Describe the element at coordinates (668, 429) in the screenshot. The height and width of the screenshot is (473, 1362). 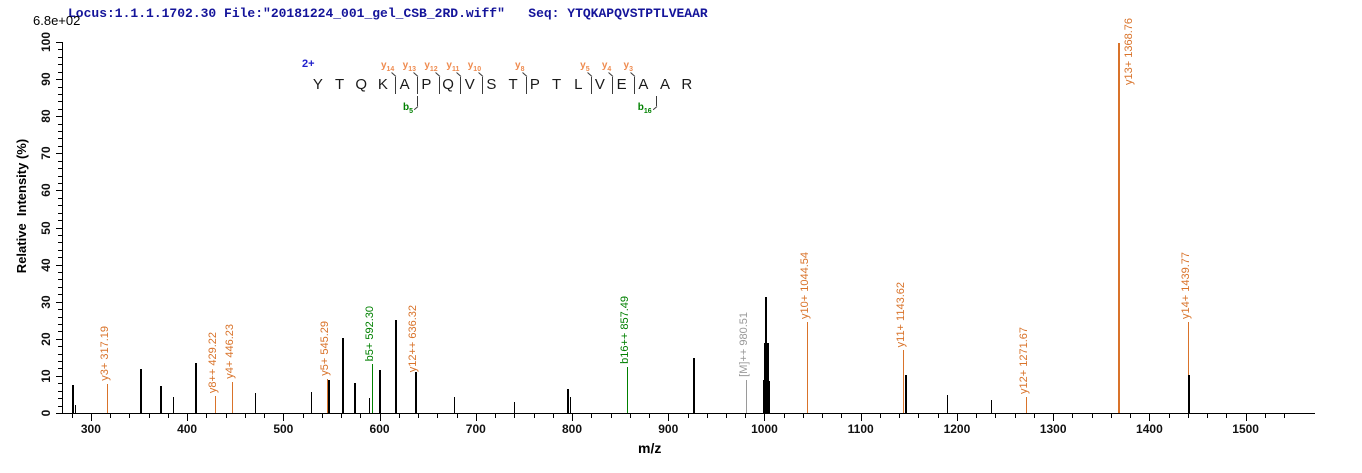
I see `x-tick-label: 900` at that location.